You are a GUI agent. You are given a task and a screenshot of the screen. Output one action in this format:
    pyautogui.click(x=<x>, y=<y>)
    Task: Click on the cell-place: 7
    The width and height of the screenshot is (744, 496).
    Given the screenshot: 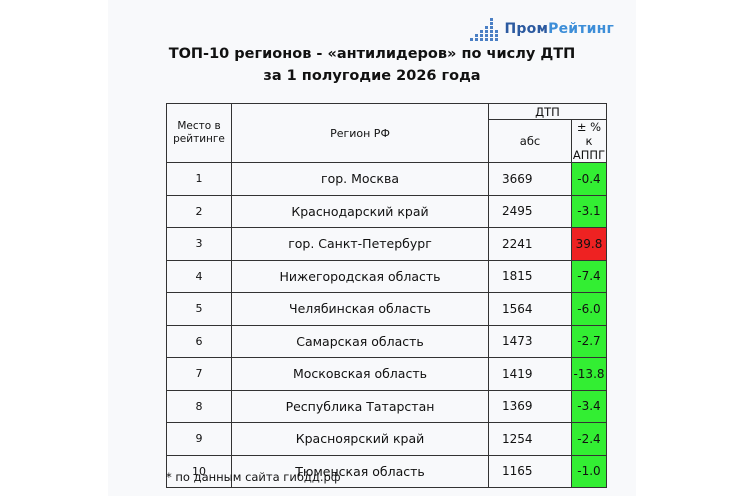 What is the action you would take?
    pyautogui.click(x=199, y=374)
    